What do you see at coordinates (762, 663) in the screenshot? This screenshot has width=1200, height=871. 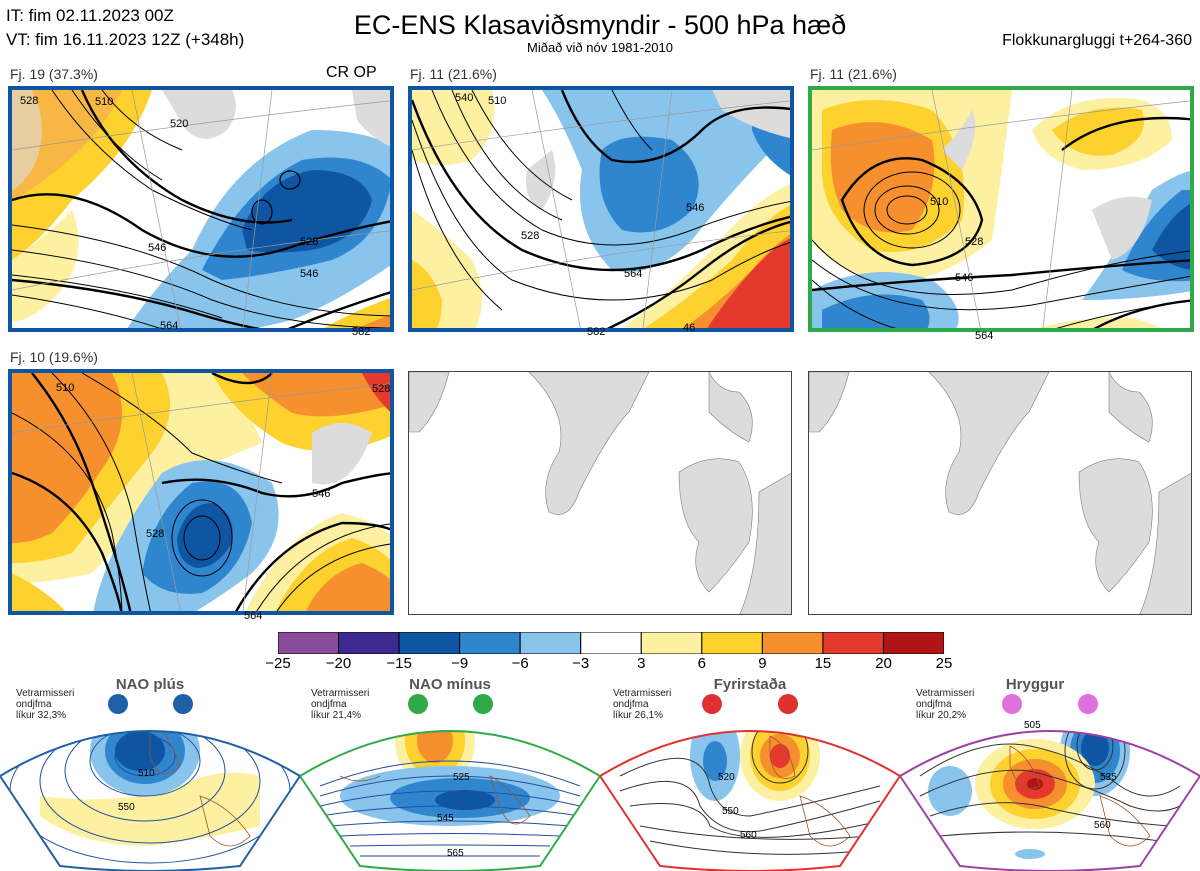 I see `colorbar-tick-label: 9` at bounding box center [762, 663].